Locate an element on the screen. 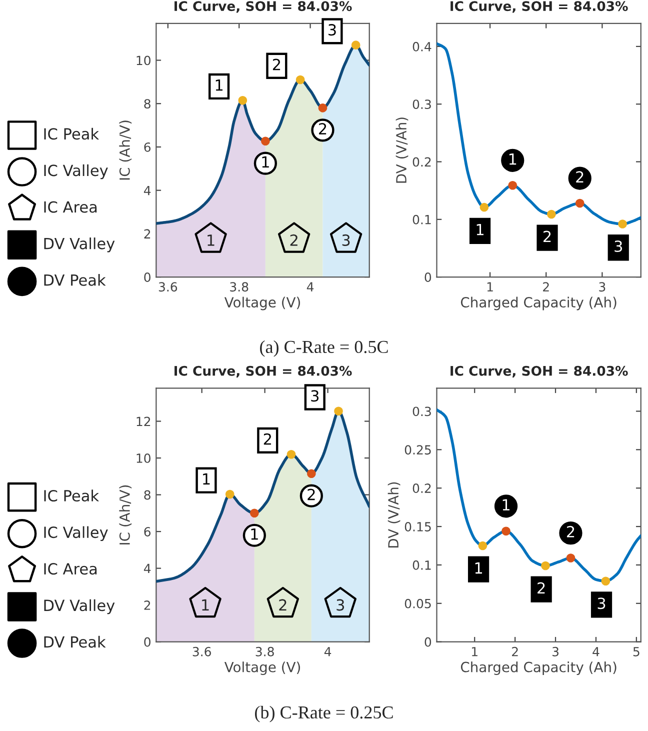  y-tick-label: 0.4 is located at coordinates (422, 47).